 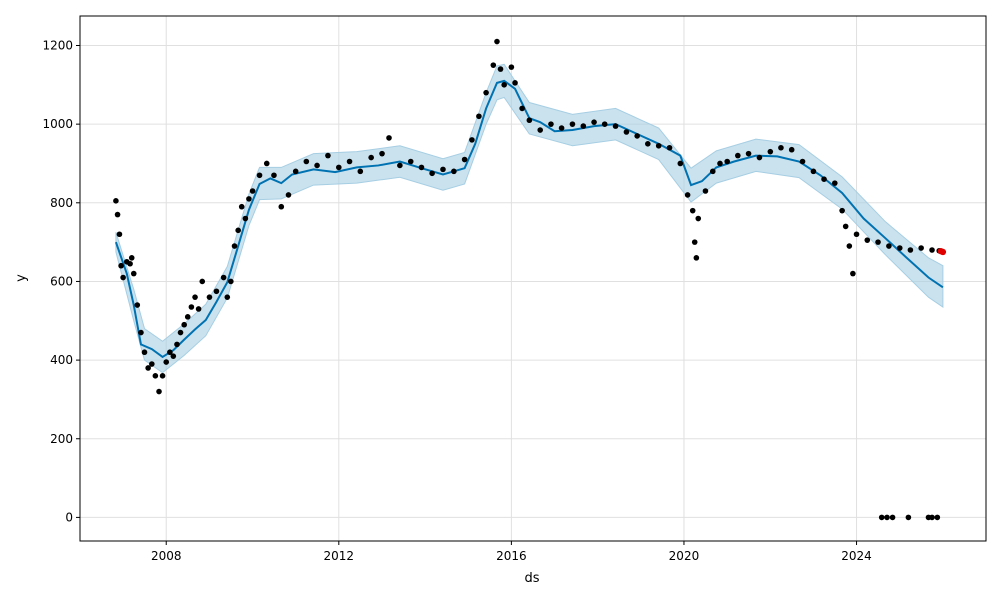 I want to click on y-tick-label: 0, so click(x=69, y=517).